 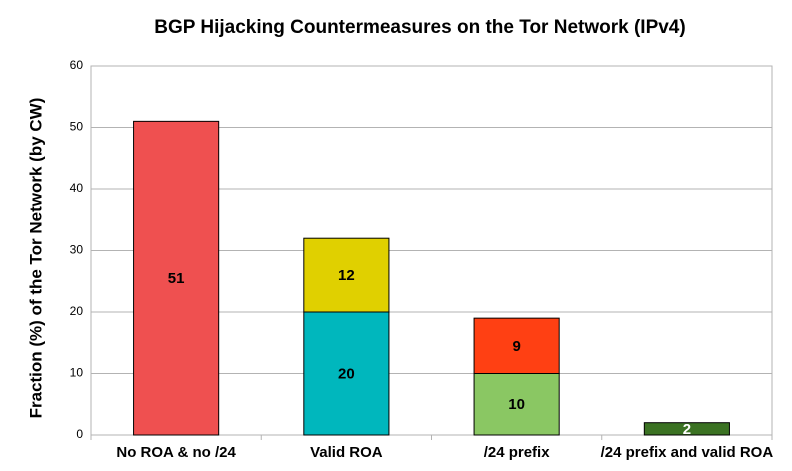 I want to click on data-label: 9, so click(x=516, y=346).